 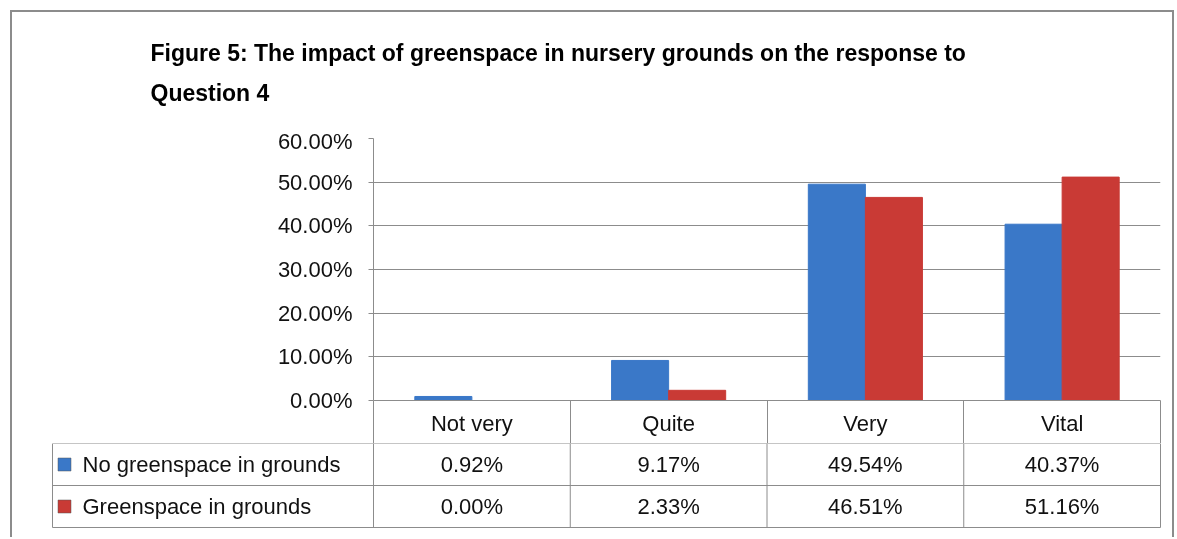 I want to click on data-label: 0.92%, so click(x=472, y=464).